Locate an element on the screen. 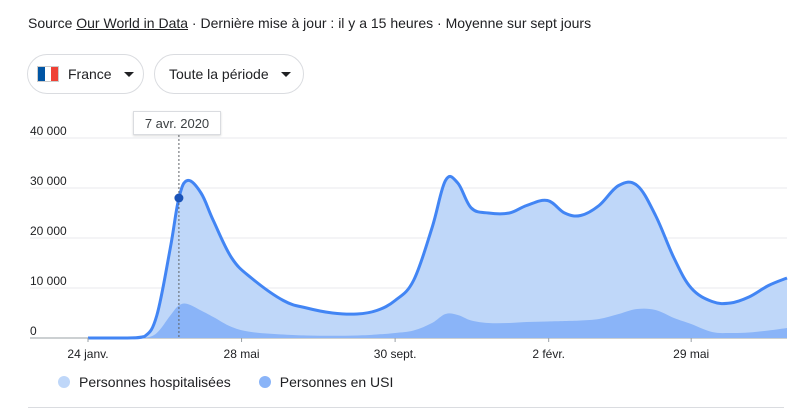  flag-stripe-blue is located at coordinates (41, 74).